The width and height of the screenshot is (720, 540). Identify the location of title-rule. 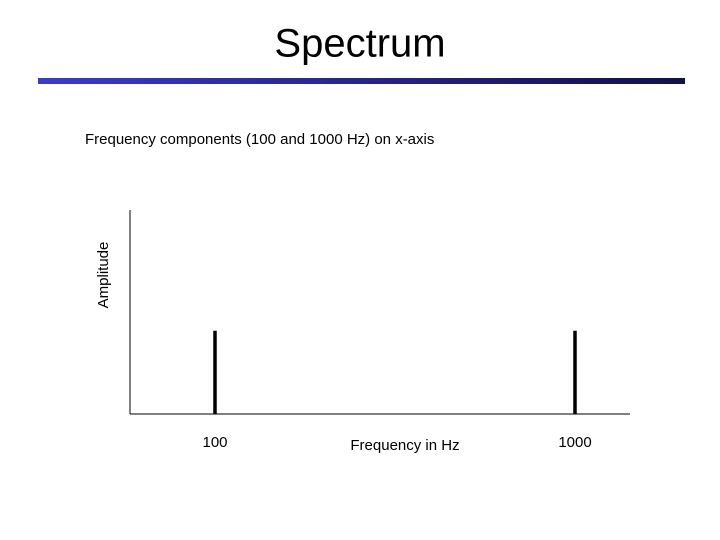
(361, 81).